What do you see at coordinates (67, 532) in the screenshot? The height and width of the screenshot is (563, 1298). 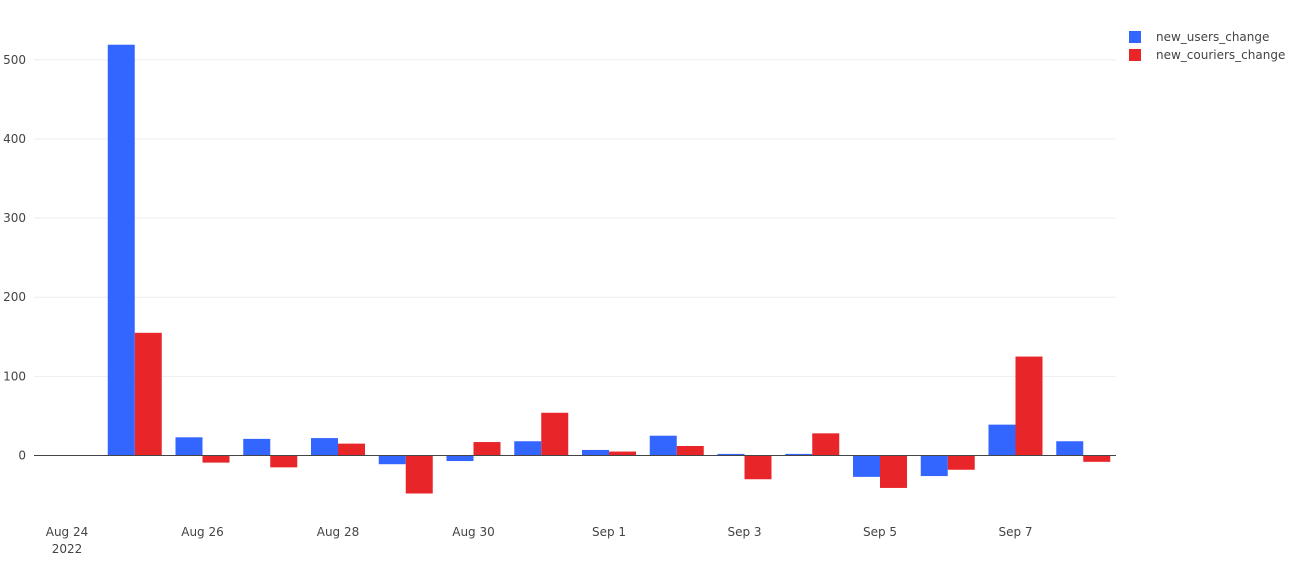 I see `x-tick-label: Aug 24` at bounding box center [67, 532].